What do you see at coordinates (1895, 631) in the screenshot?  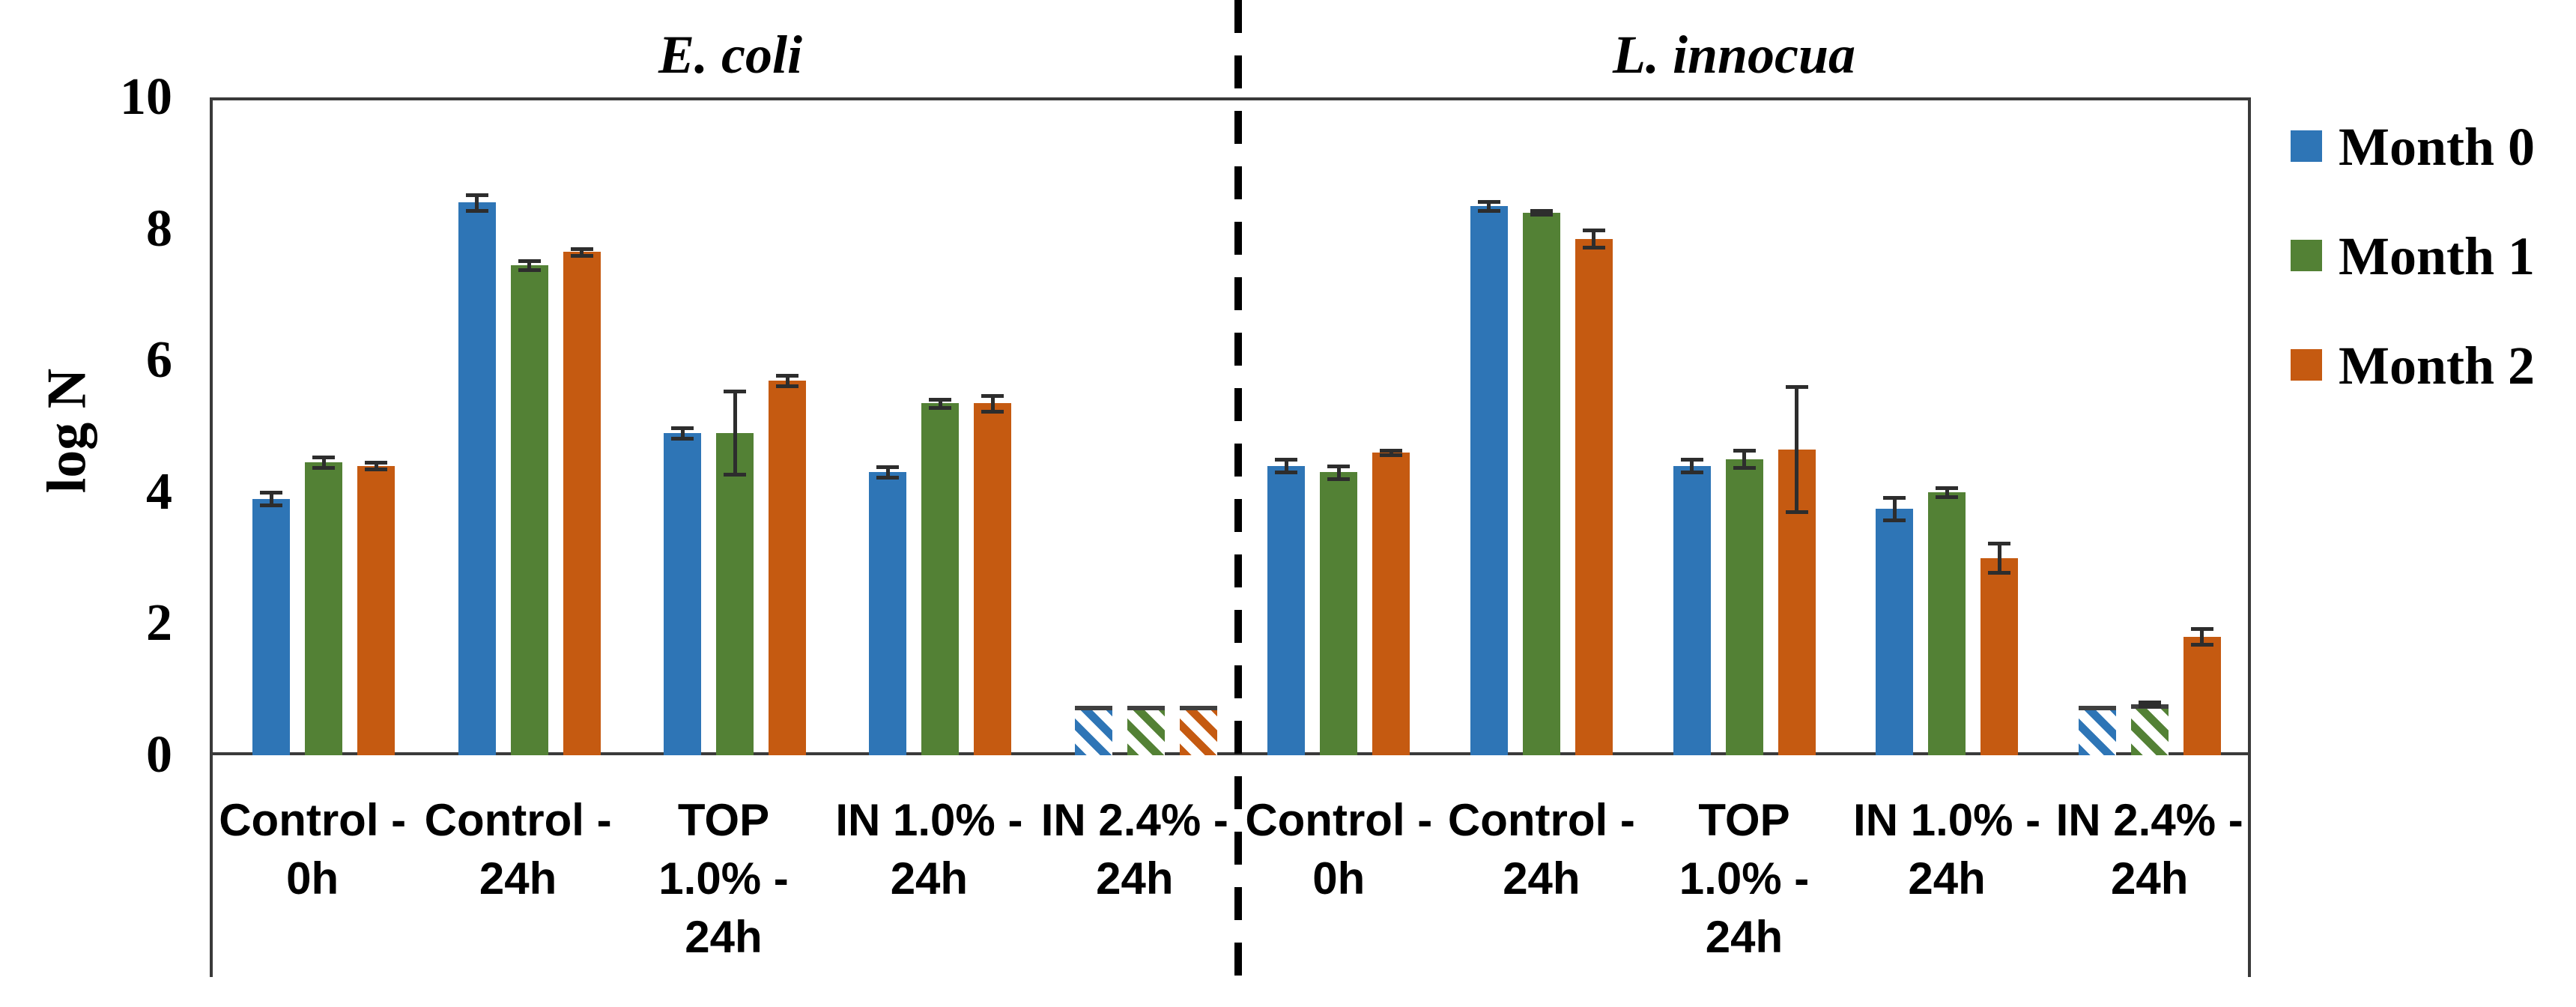 I see `bar-l-innocua-cat3-month0` at bounding box center [1895, 631].